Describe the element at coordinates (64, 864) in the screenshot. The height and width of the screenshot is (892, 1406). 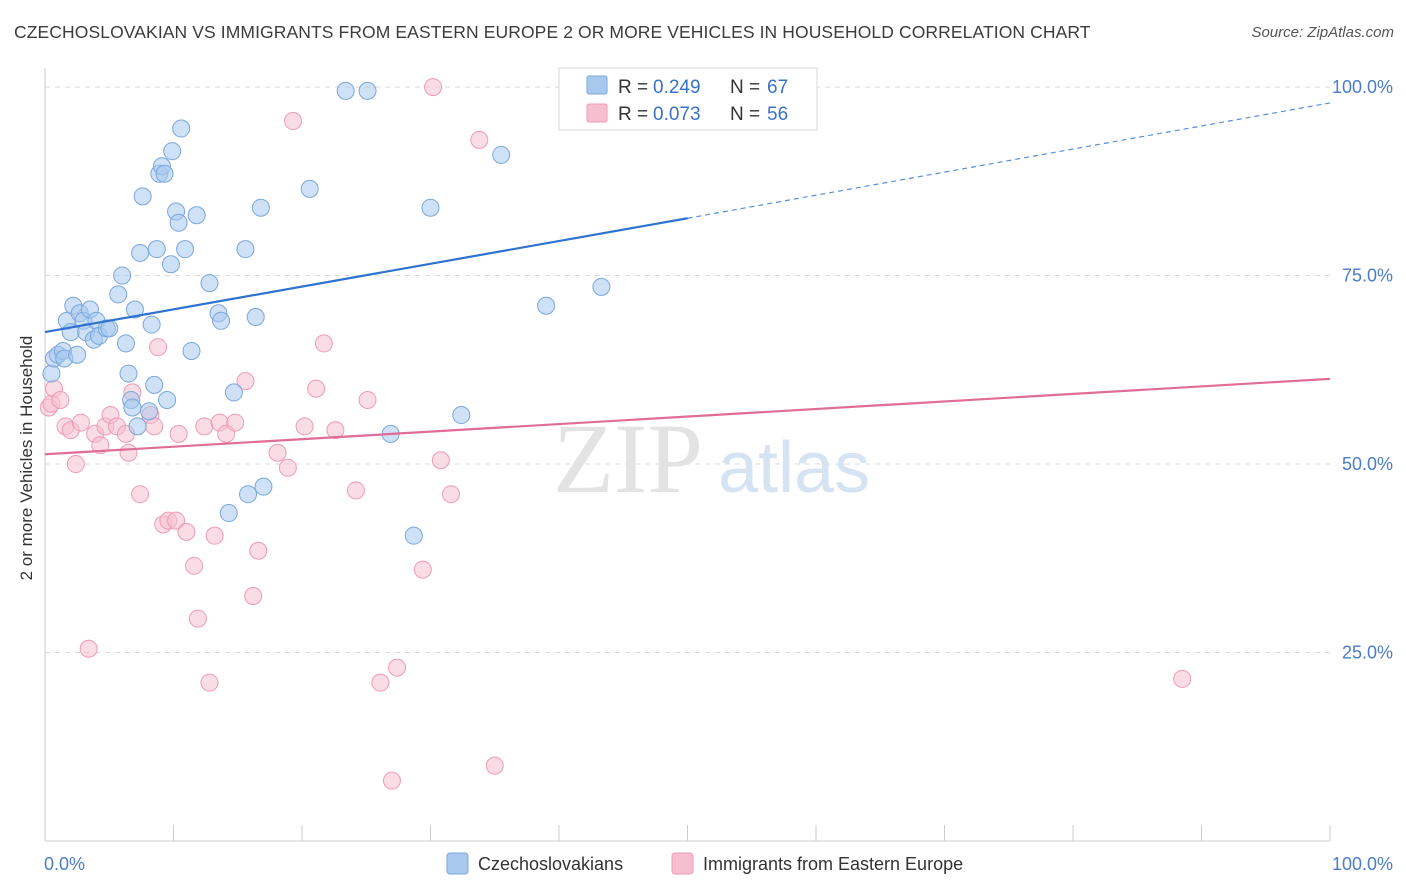
I see `x-tick-label-start: 0.0%` at that location.